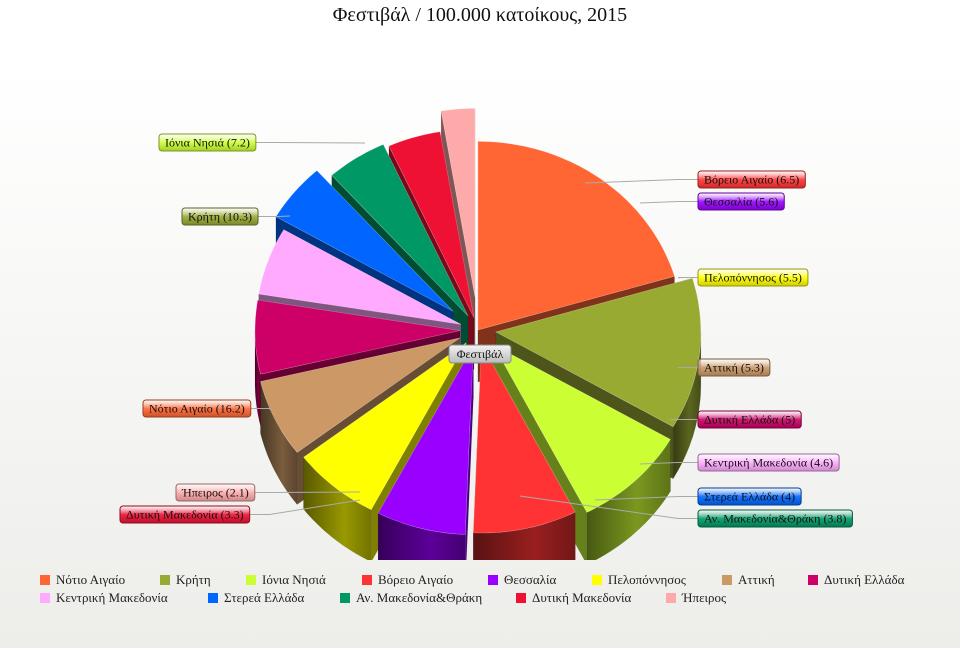  What do you see at coordinates (91, 579) in the screenshot?
I see `legend-label: Νότιο Αιγαίο` at bounding box center [91, 579].